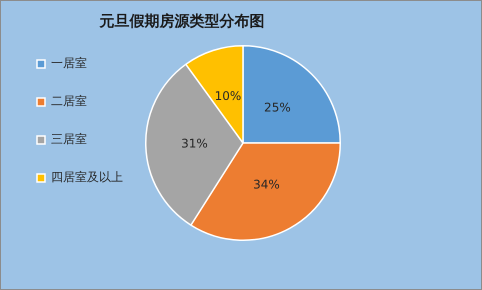 The height and width of the screenshot is (290, 482). Describe the element at coordinates (69, 63) in the screenshot. I see `legend-label: 一居室` at that location.